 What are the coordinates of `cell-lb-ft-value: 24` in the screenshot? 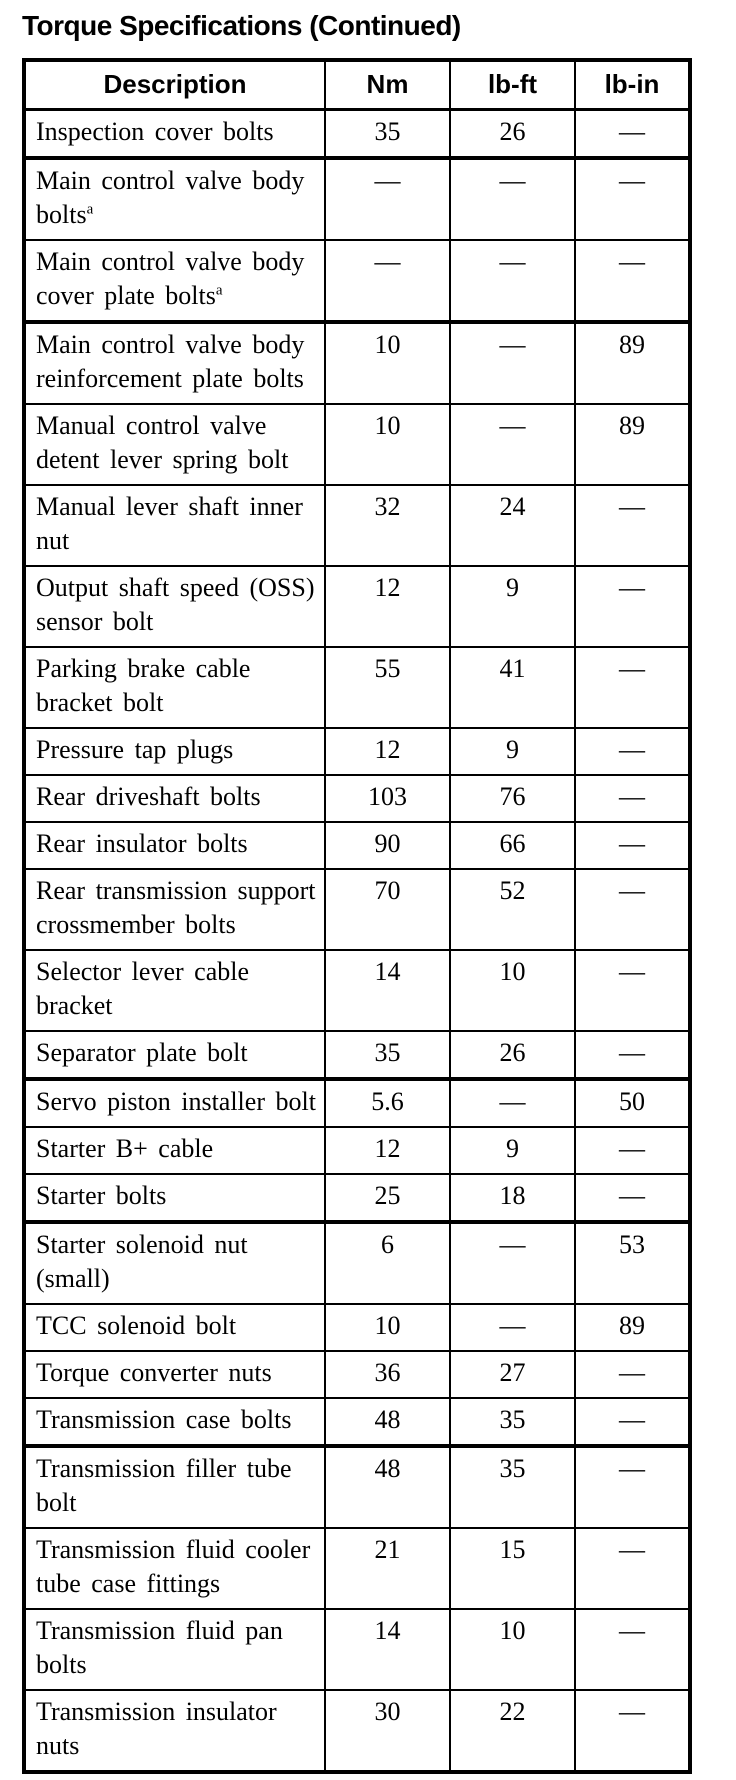 It's located at (512, 525).